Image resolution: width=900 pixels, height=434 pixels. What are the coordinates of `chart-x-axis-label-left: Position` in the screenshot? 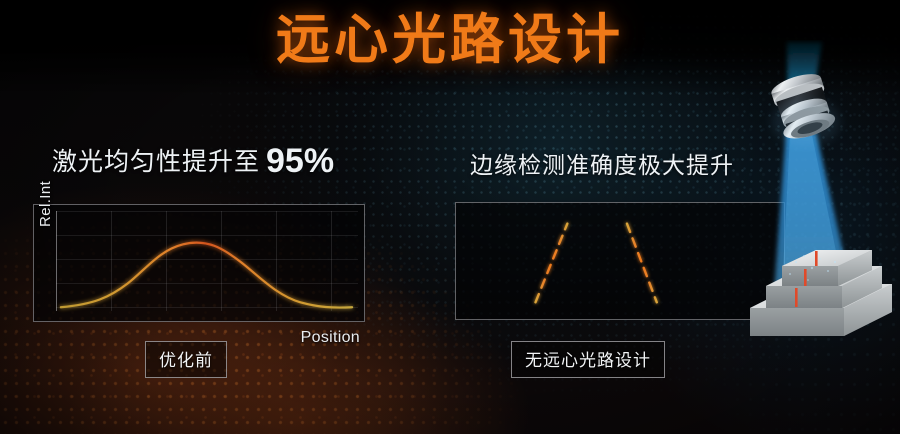 It's located at (330, 337).